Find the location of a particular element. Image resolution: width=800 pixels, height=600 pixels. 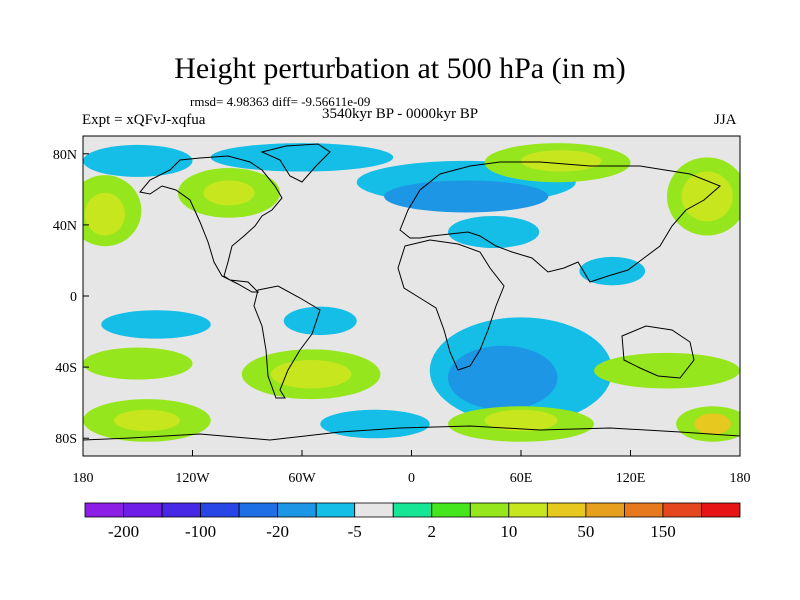

colorbar: -200 -100 -20 -5 2 10 50 150 is located at coordinates (412, 521).